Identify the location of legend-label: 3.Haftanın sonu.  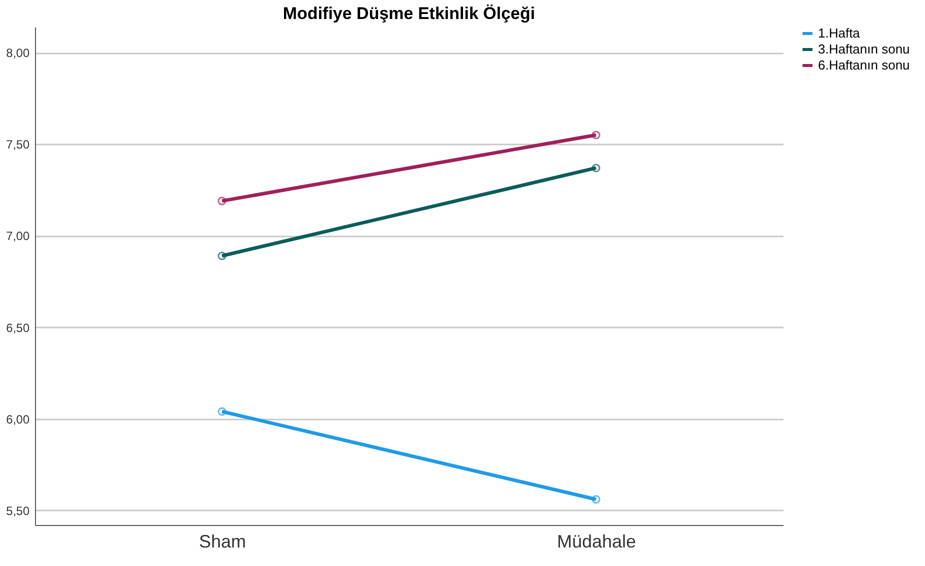
(864, 49).